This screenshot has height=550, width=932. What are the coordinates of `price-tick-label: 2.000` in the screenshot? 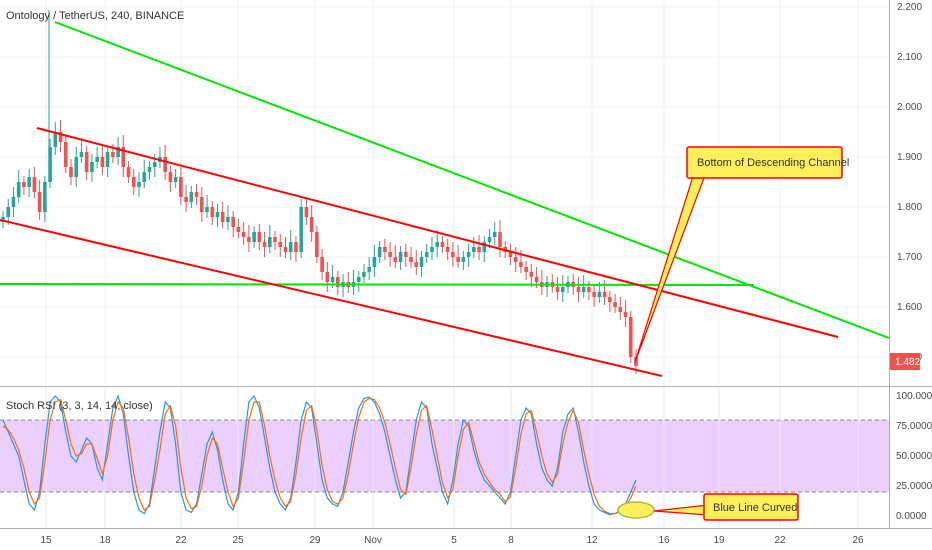 It's located at (909, 107).